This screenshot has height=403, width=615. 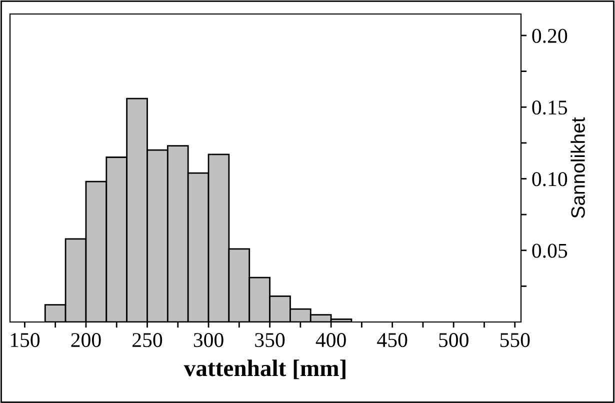 I want to click on x-tick-label: 150, so click(x=25, y=340).